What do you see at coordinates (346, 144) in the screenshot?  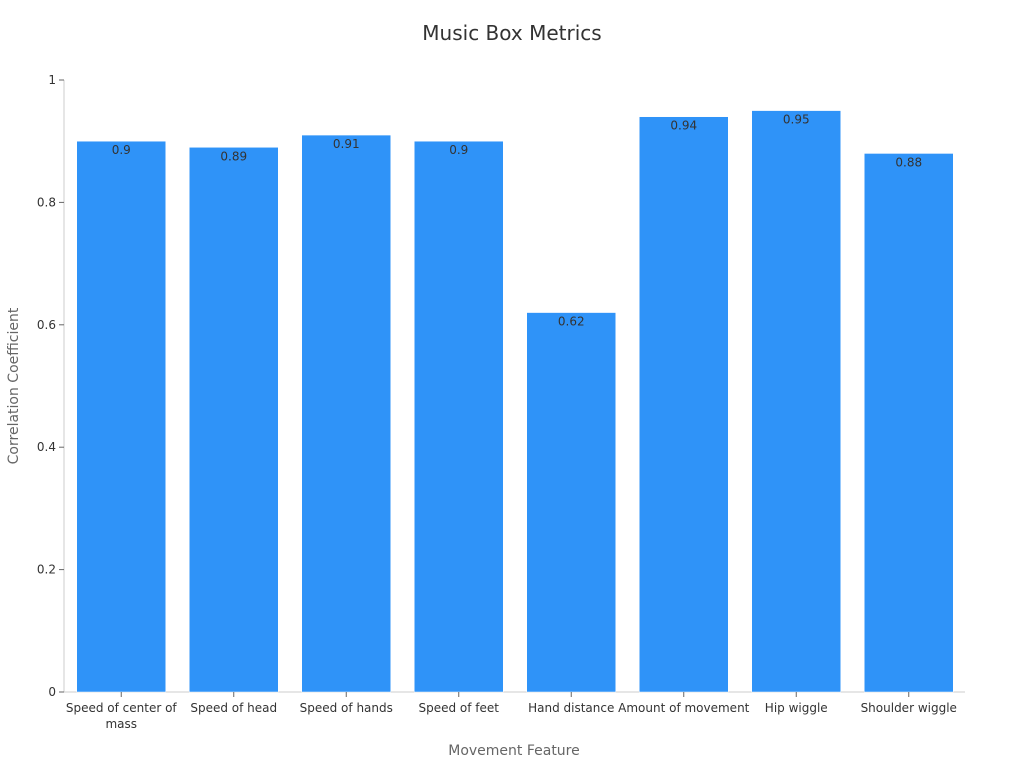 I see `bar-value-label: 0.91` at bounding box center [346, 144].